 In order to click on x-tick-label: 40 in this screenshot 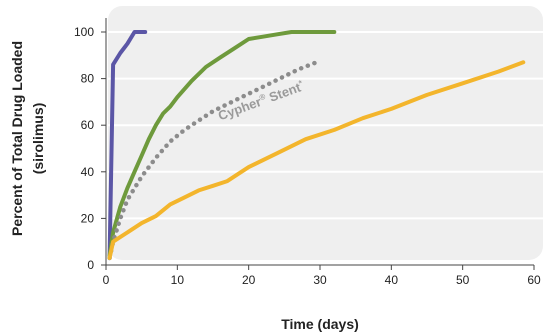, I will do `click(392, 280)`.